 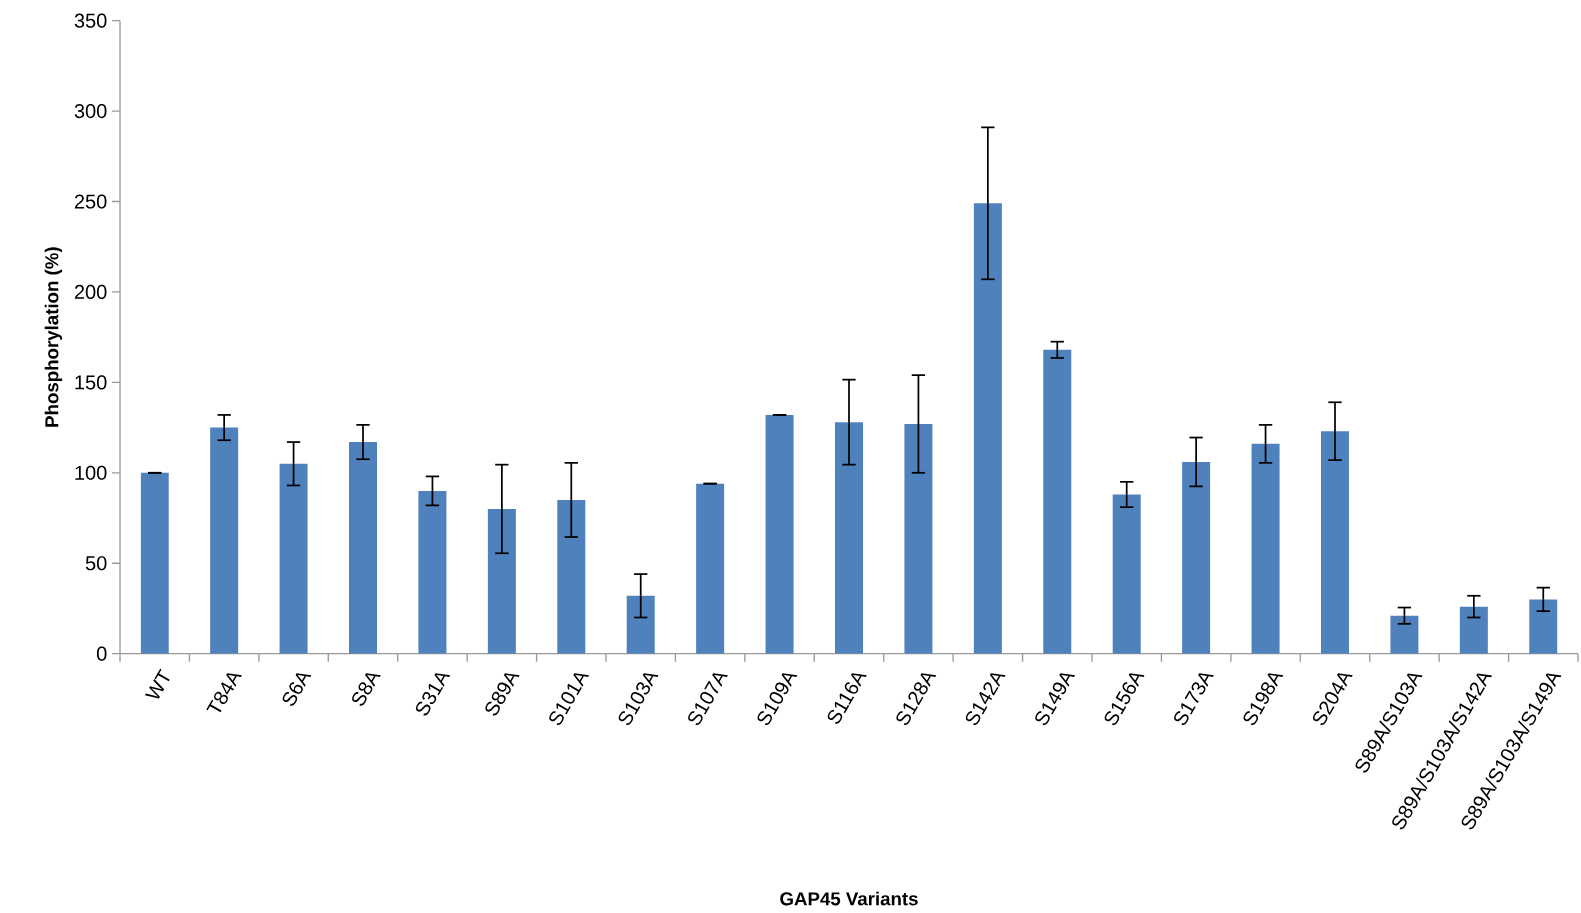 What do you see at coordinates (53, 337) in the screenshot?
I see `y-axis-title: Phosphorylation (%)` at bounding box center [53, 337].